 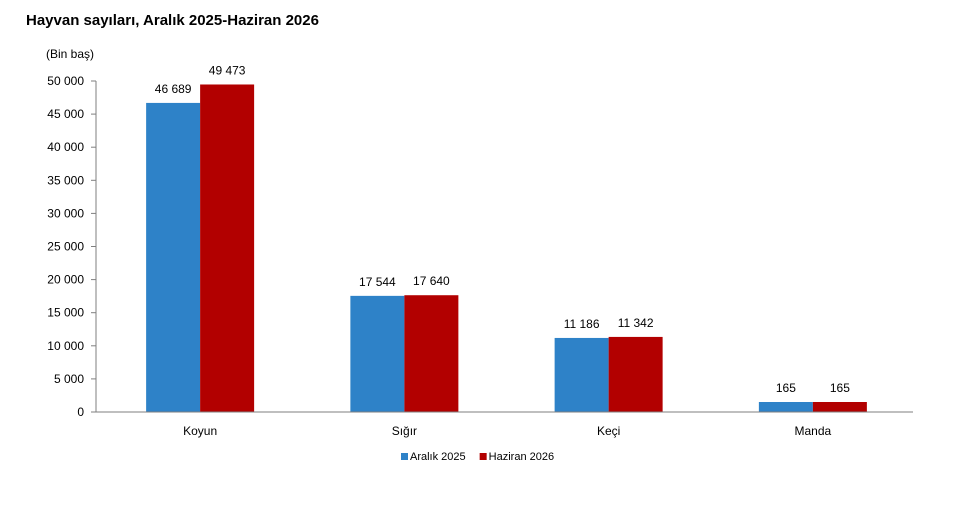 What do you see at coordinates (636, 323) in the screenshot?
I see `data-label: 11 342` at bounding box center [636, 323].